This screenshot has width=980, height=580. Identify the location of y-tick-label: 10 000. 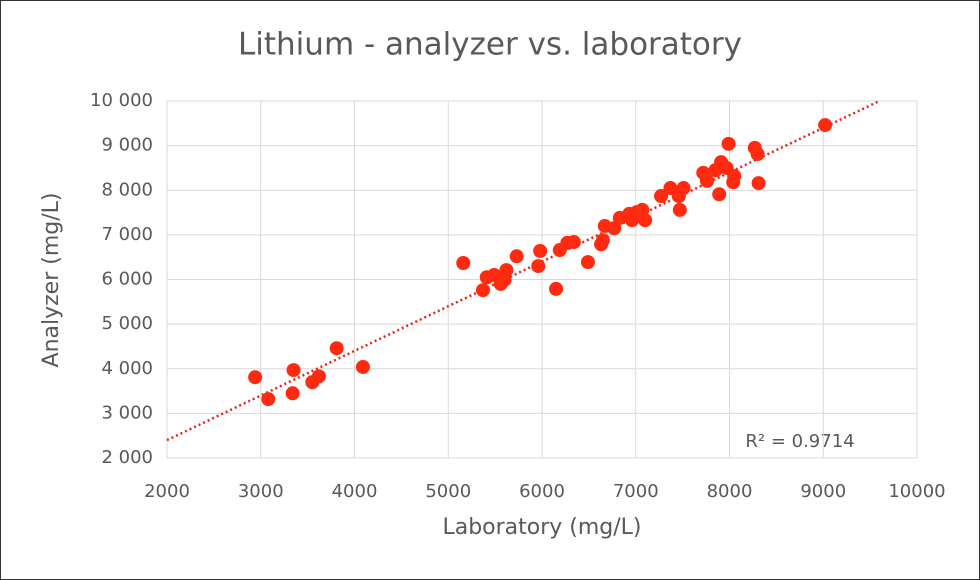
(121, 100).